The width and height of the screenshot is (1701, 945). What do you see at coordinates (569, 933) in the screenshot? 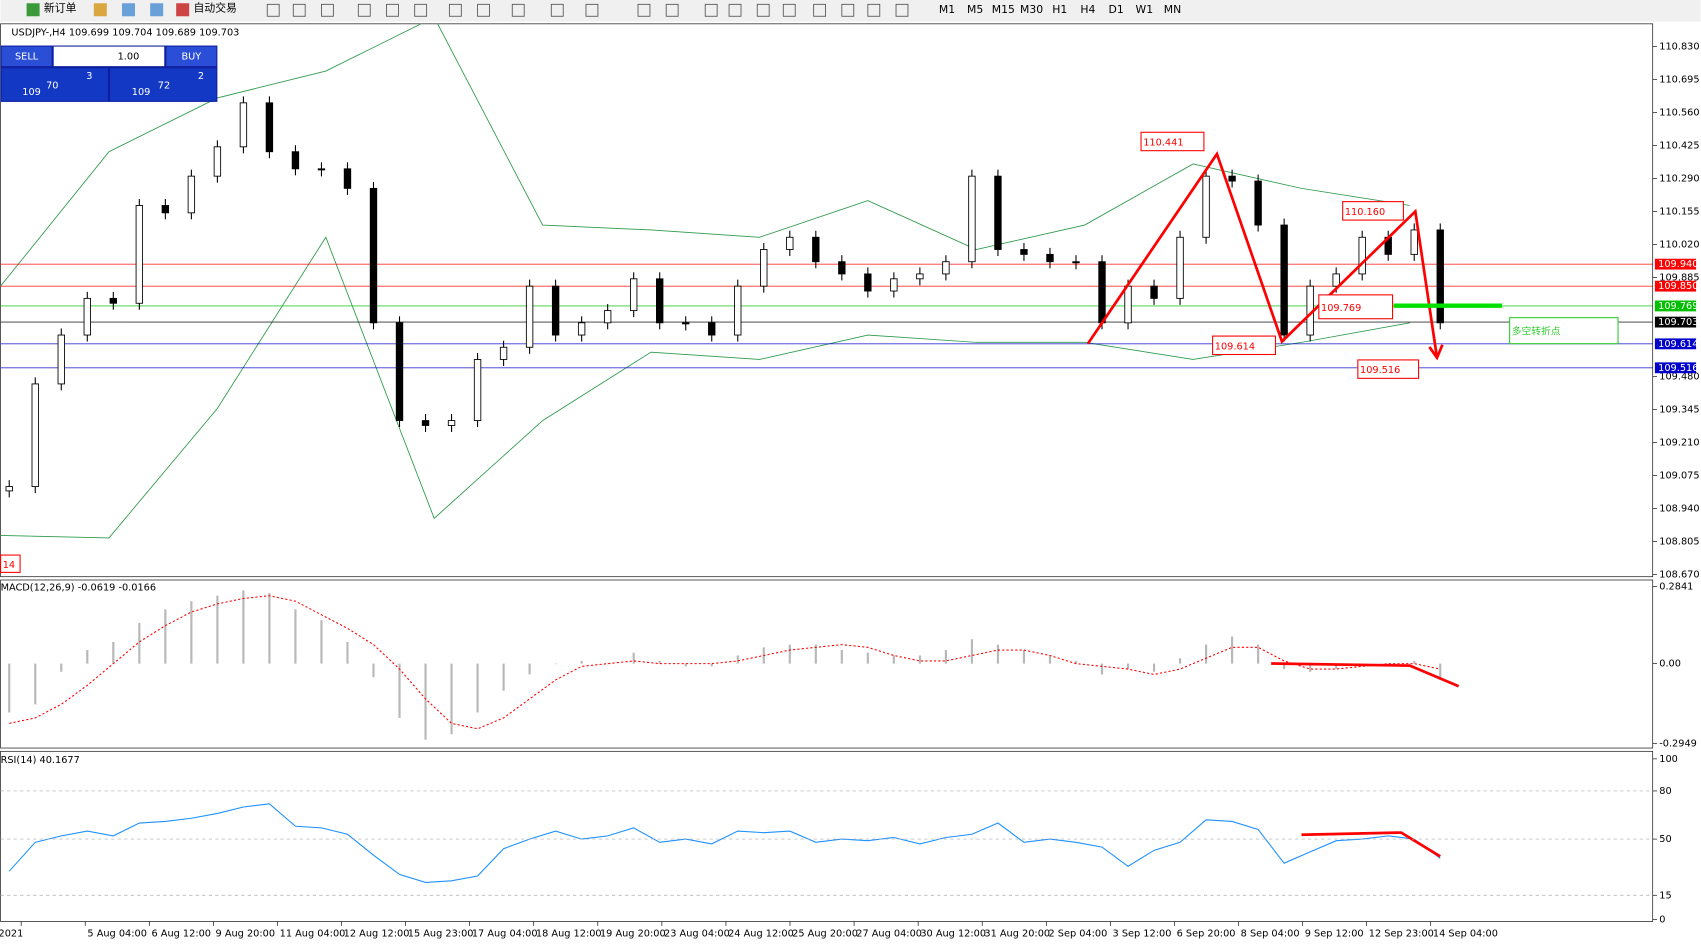
I see `x-tick-label: 18 Aug 12:00` at bounding box center [569, 933].